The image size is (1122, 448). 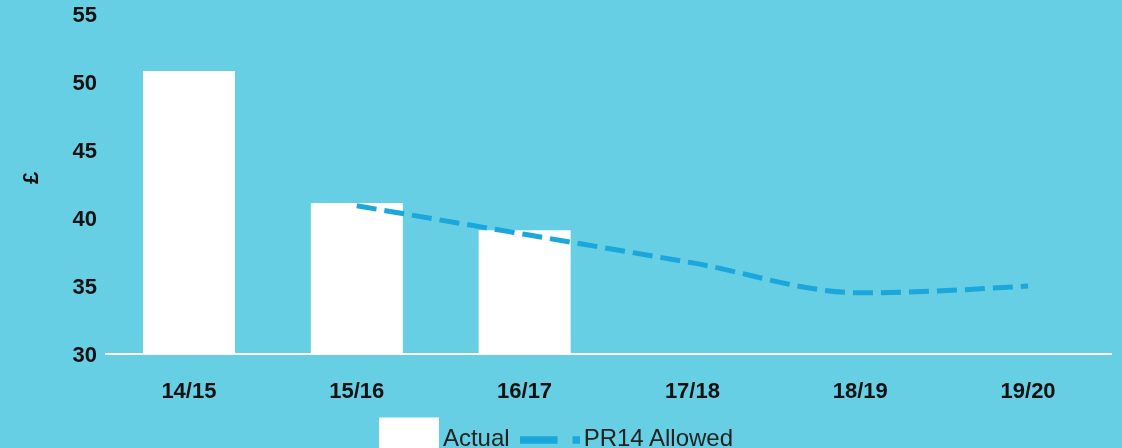 I want to click on x-tick-label: 19/20, so click(x=1028, y=390).